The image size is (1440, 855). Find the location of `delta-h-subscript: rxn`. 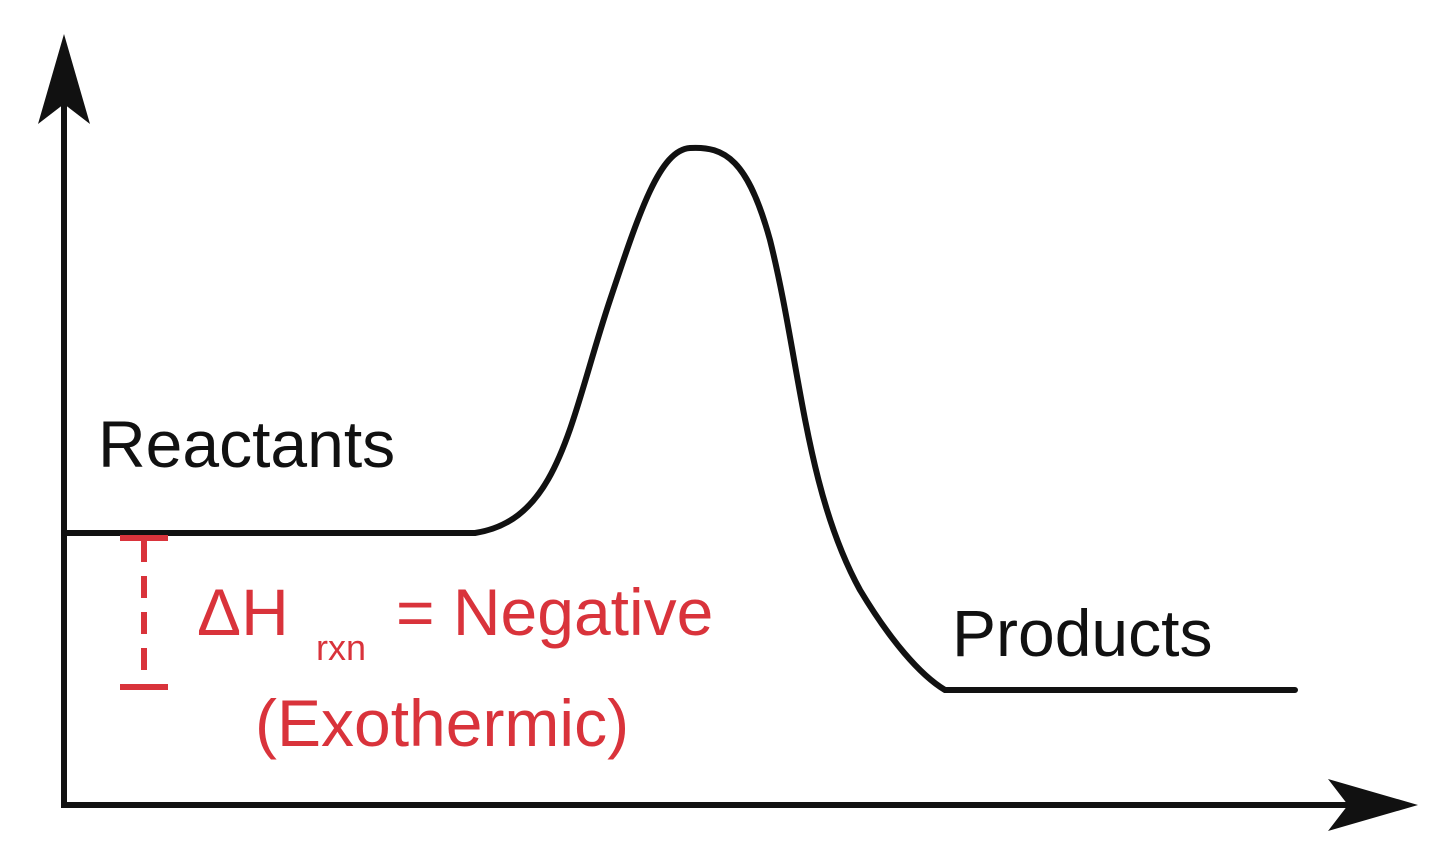

delta-h-subscript: rxn is located at coordinates (341, 647).